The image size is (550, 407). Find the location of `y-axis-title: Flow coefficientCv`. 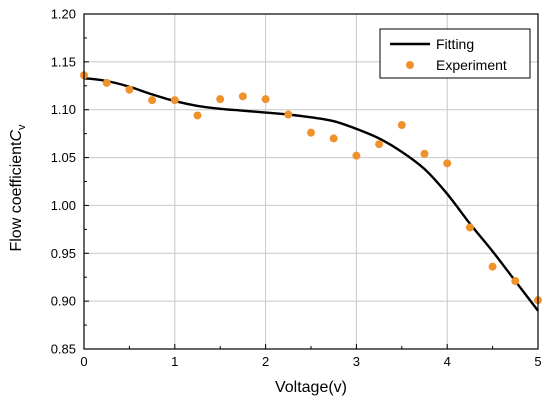

y-axis-title: Flow coefficientCv is located at coordinates (18, 188).